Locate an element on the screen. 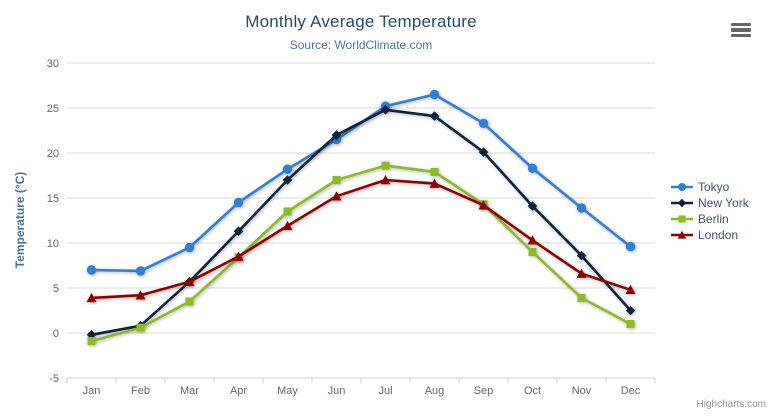  point-new-york-may is located at coordinates (287, 180).